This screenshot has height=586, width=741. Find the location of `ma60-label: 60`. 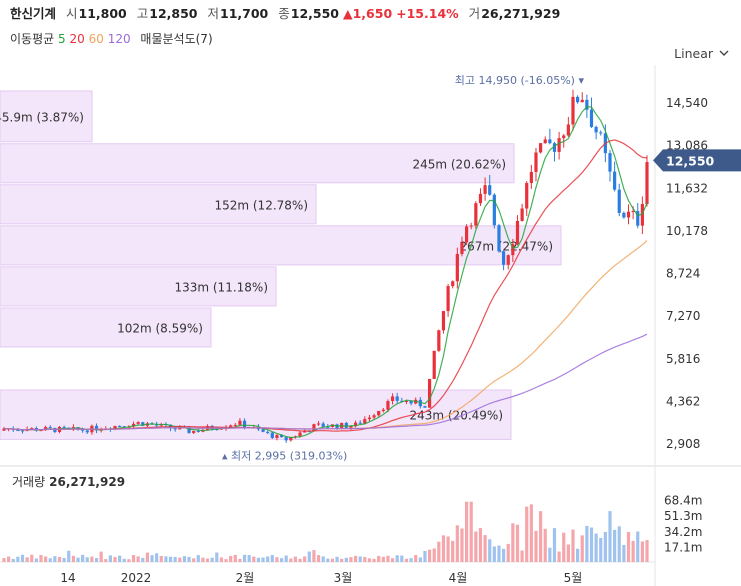

ma60-label: 60 is located at coordinates (96, 39).